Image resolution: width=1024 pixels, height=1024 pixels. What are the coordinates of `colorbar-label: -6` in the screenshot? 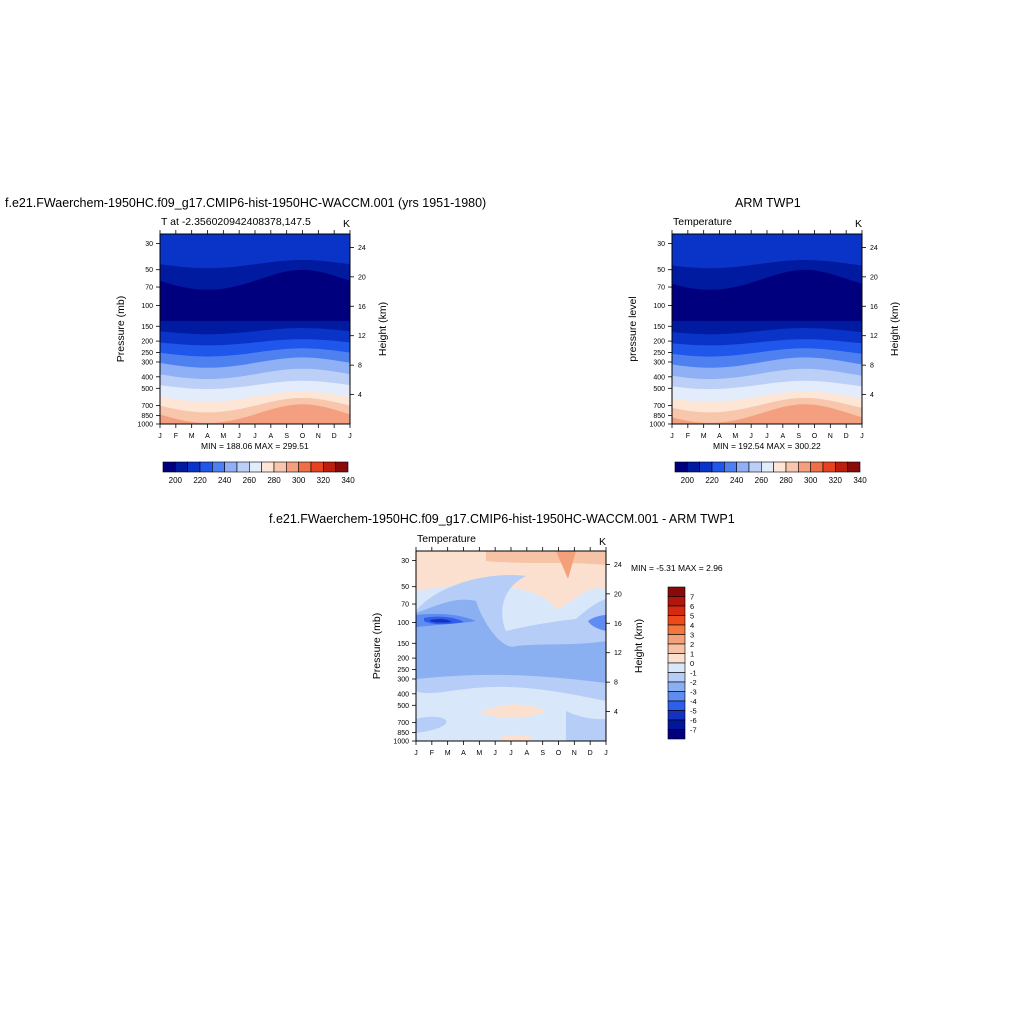 It's located at (693, 720).